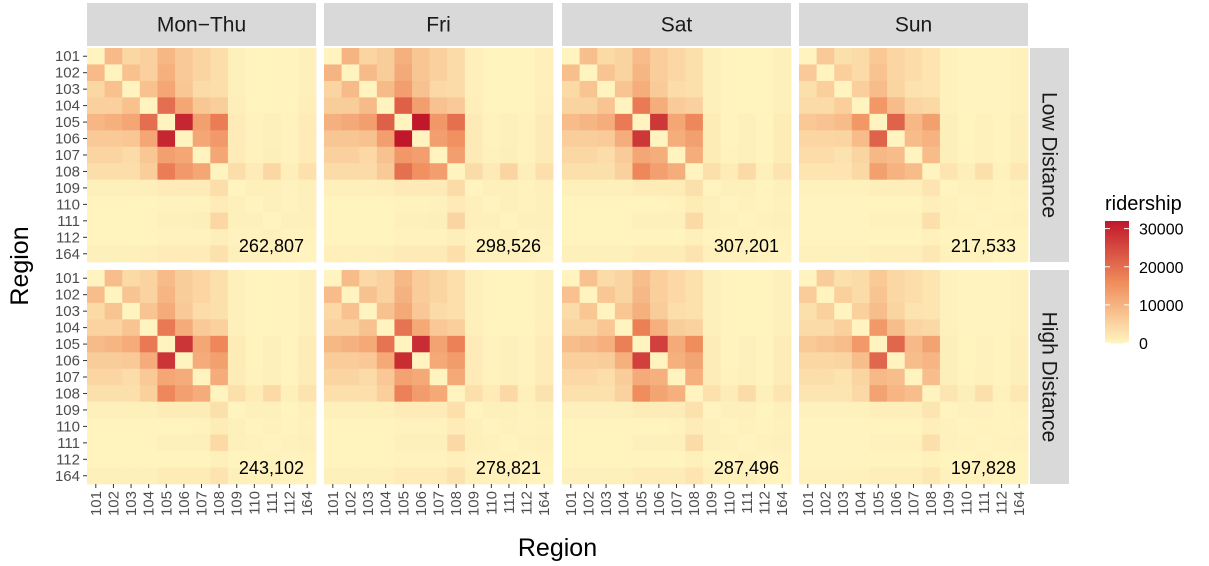  What do you see at coordinates (67, 171) in the screenshot?
I see `y-tick-label: 108` at bounding box center [67, 171].